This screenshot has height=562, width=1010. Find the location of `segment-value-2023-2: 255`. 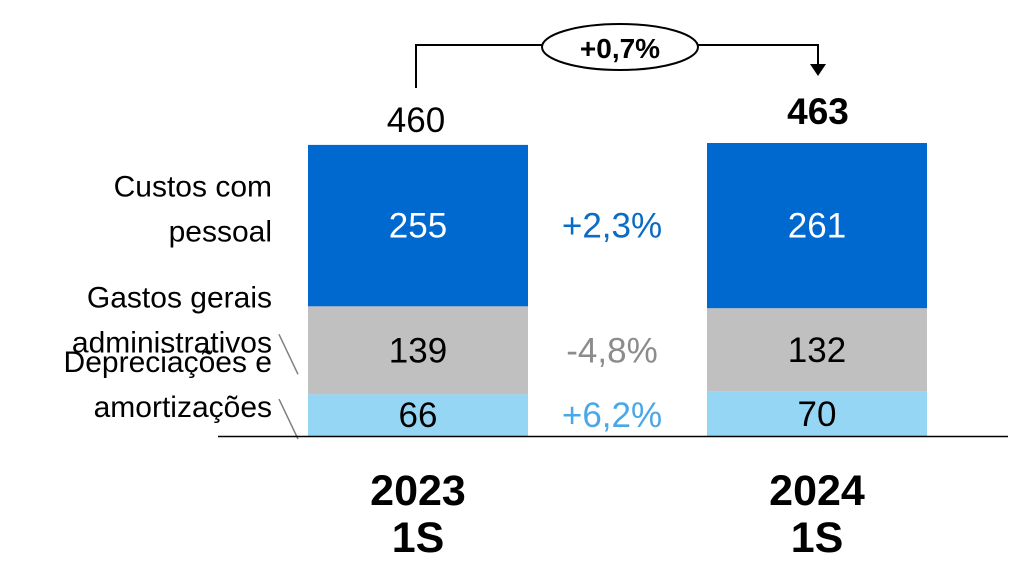

segment-value-2023-2: 255 is located at coordinates (418, 226).